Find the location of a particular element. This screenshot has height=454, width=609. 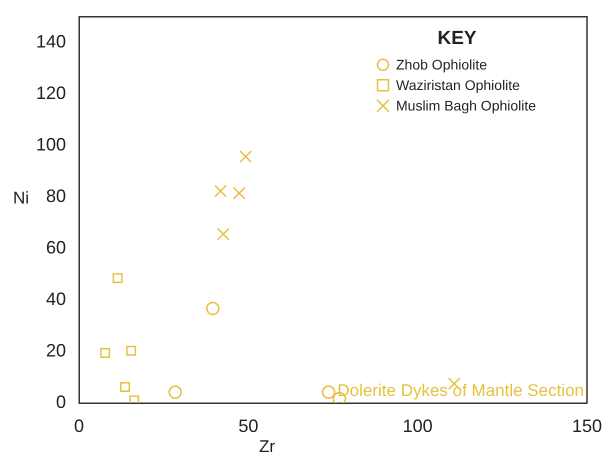

legend-label: Waziristan Ophiolite is located at coordinates (458, 85).